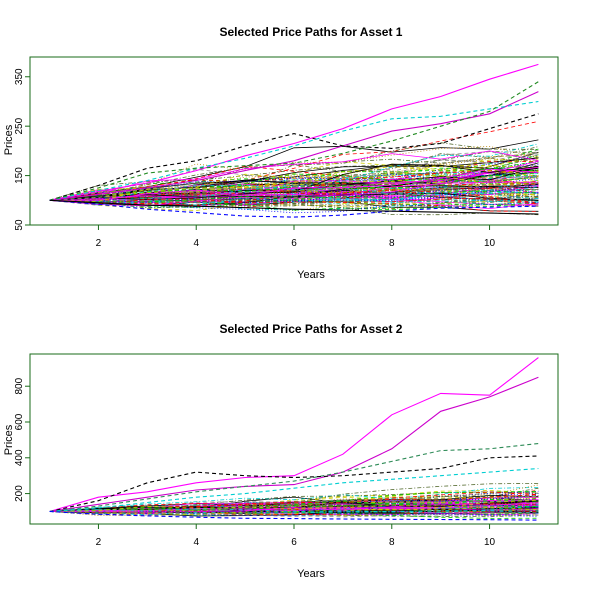 This screenshot has width=595, height=595. What do you see at coordinates (19, 125) in the screenshot?
I see `y-tick-label: 250` at bounding box center [19, 125].